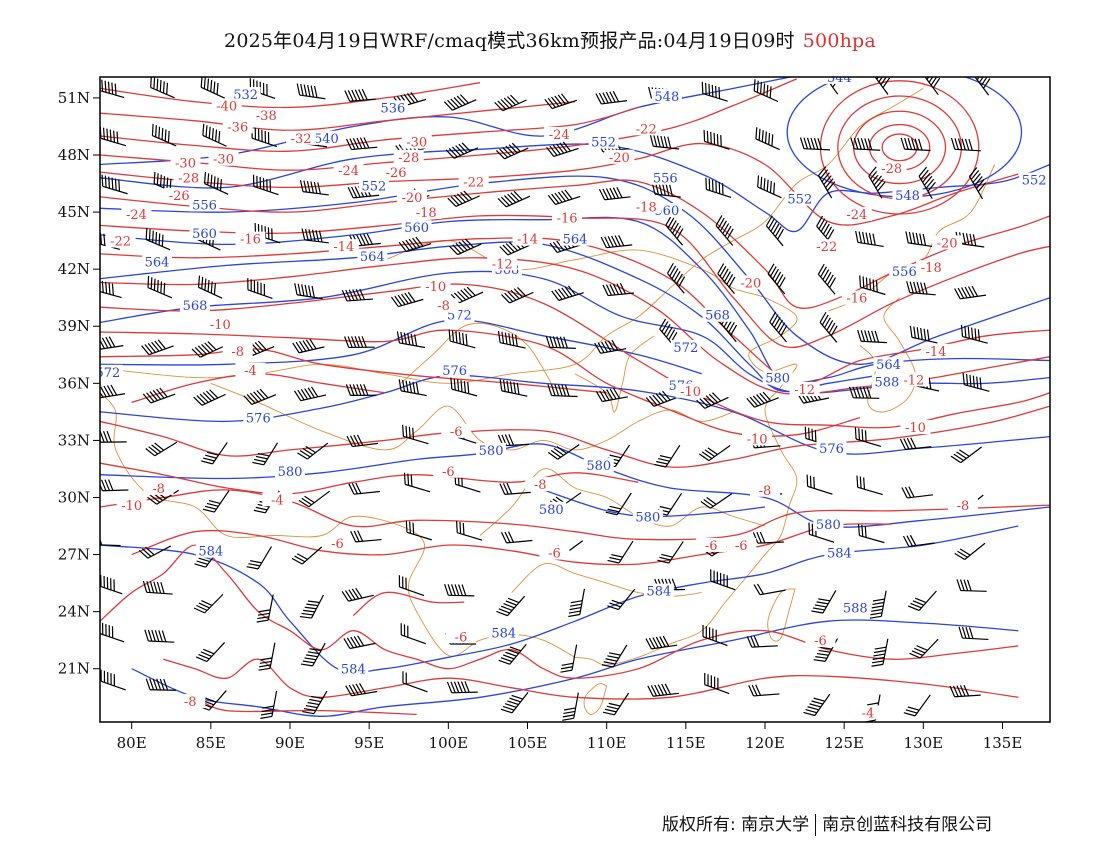 The width and height of the screenshot is (1100, 850). I want to click on temperature-contour-label: -40, so click(226, 106).